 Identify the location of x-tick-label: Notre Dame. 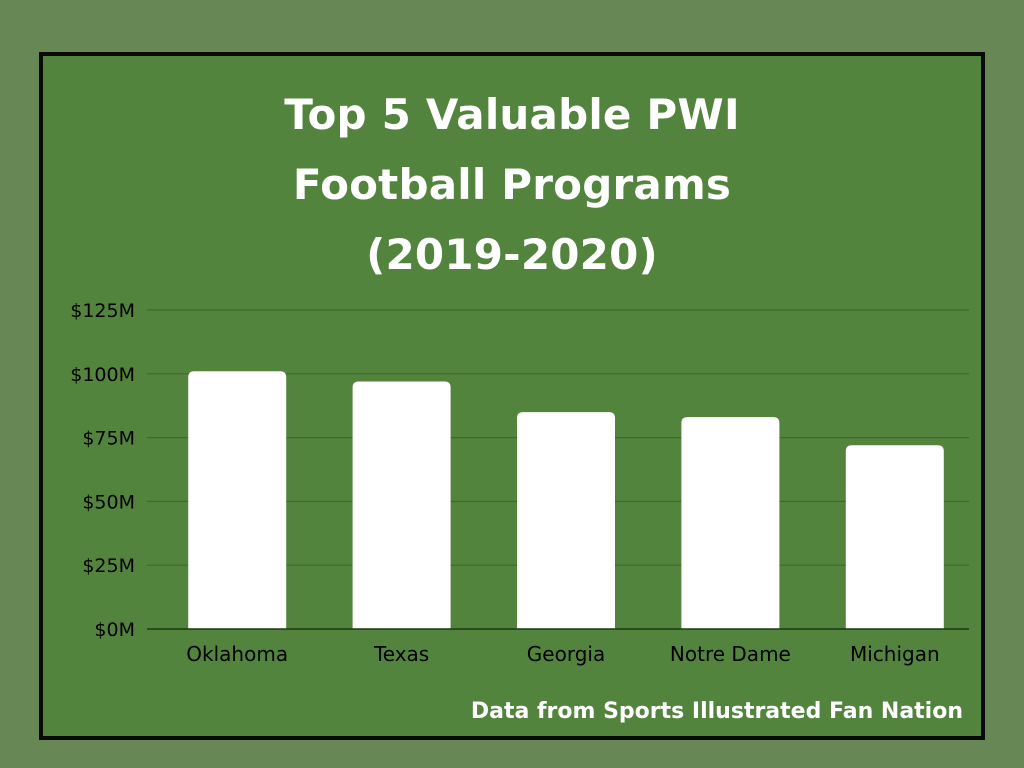
(730, 654).